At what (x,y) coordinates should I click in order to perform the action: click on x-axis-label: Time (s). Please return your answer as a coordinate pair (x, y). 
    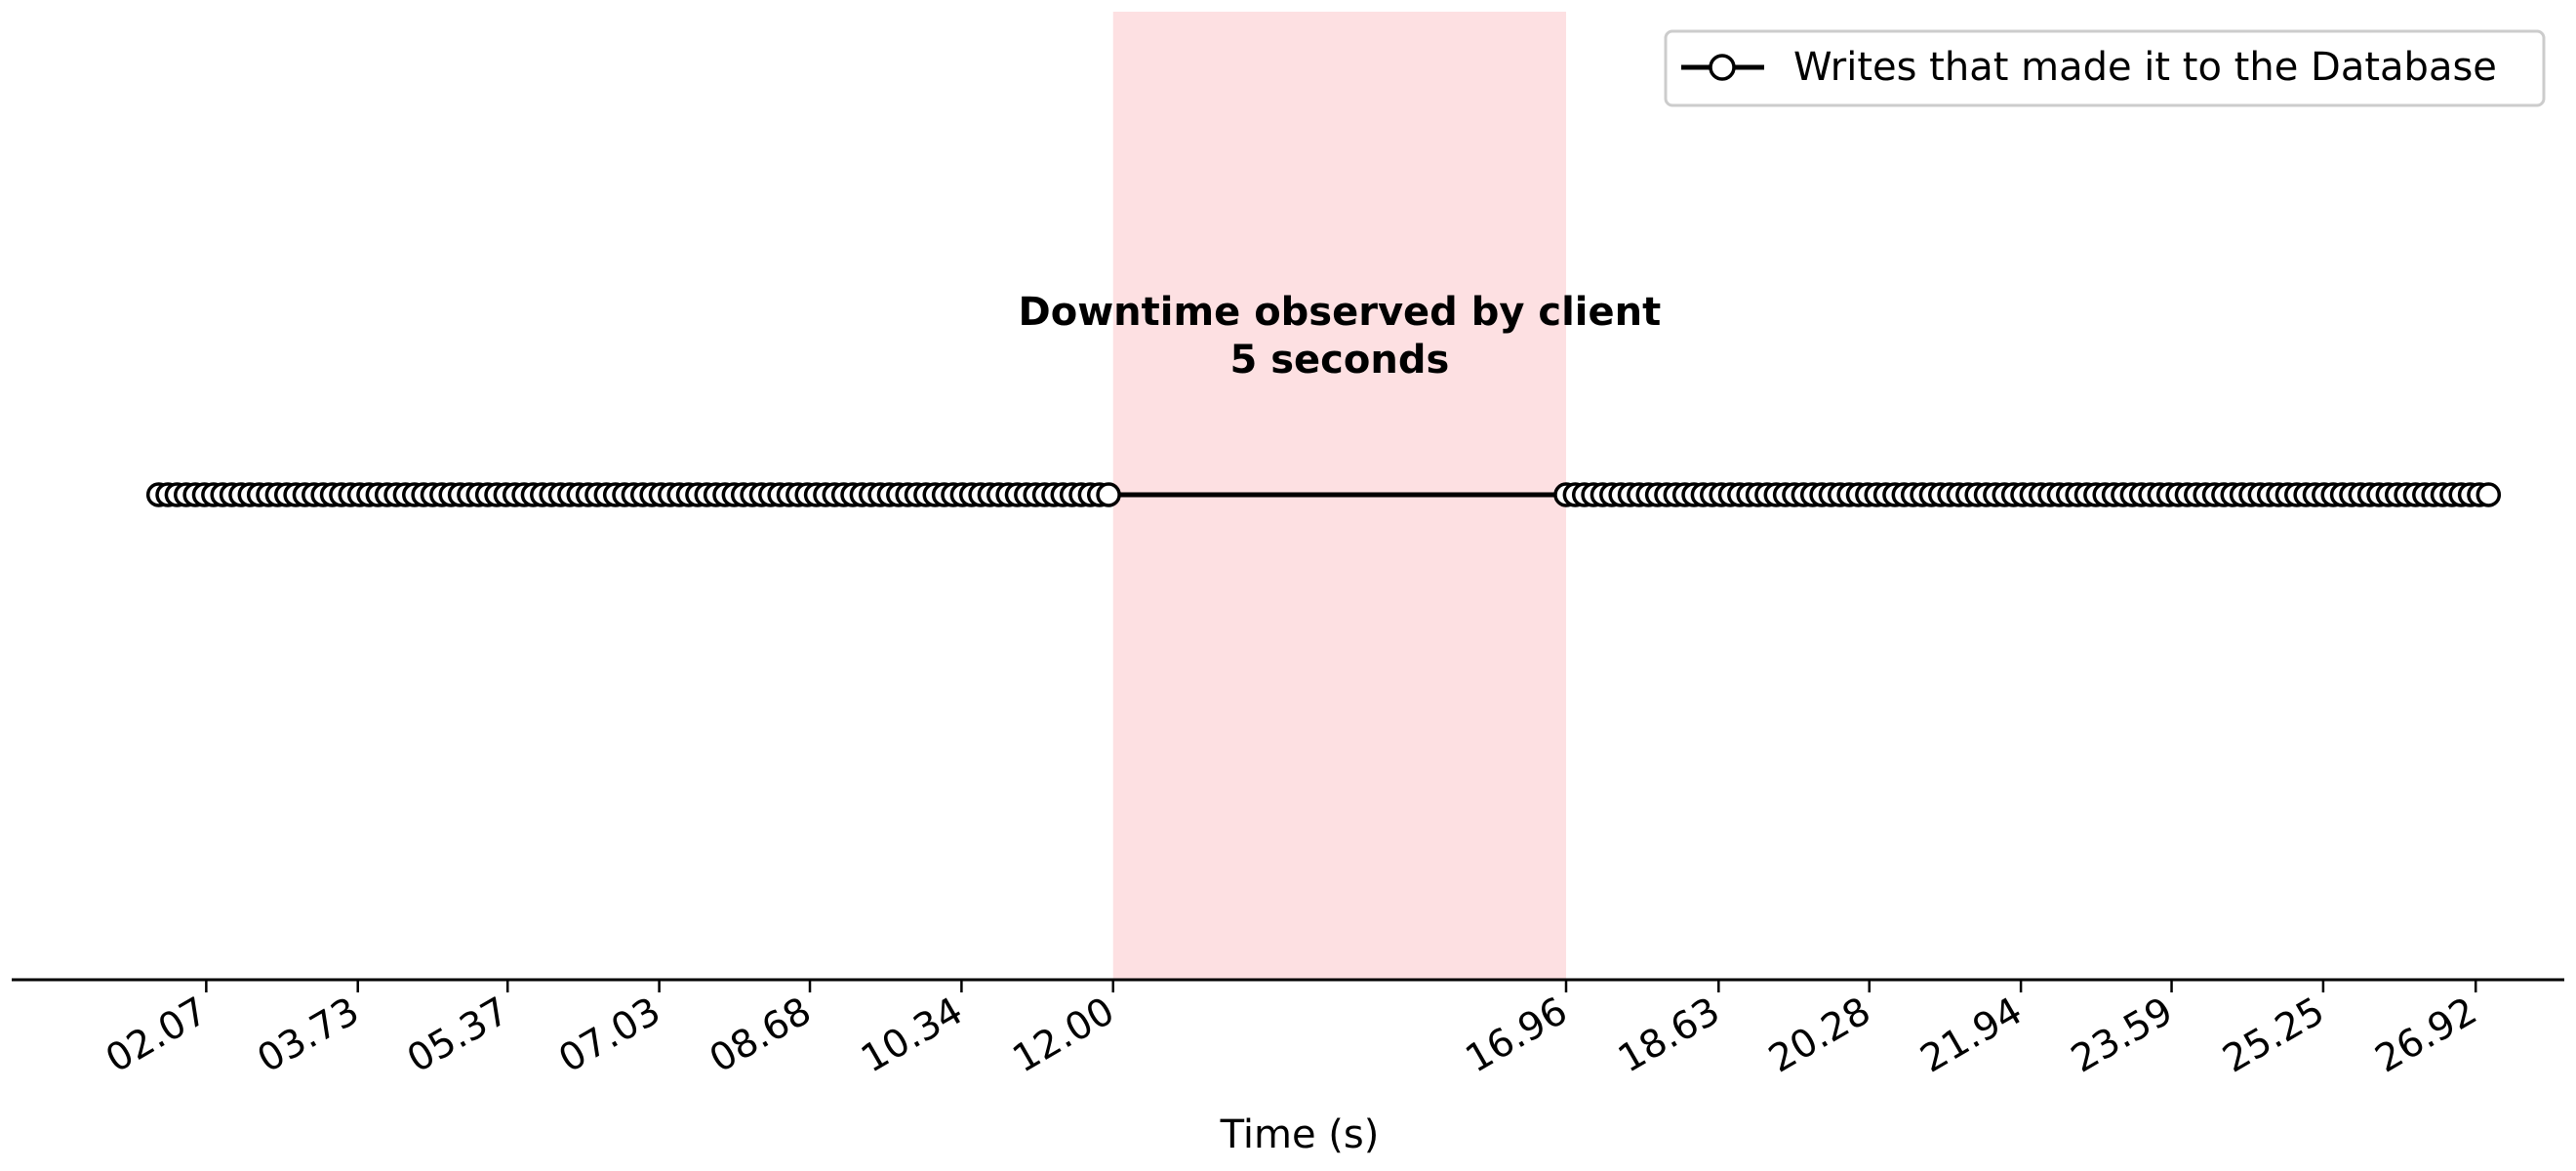
    Looking at the image, I should click on (1300, 1134).